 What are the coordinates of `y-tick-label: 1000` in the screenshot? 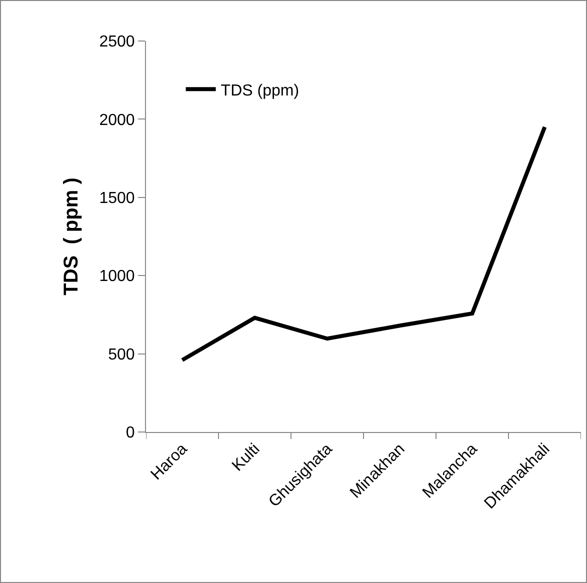 It's located at (117, 277).